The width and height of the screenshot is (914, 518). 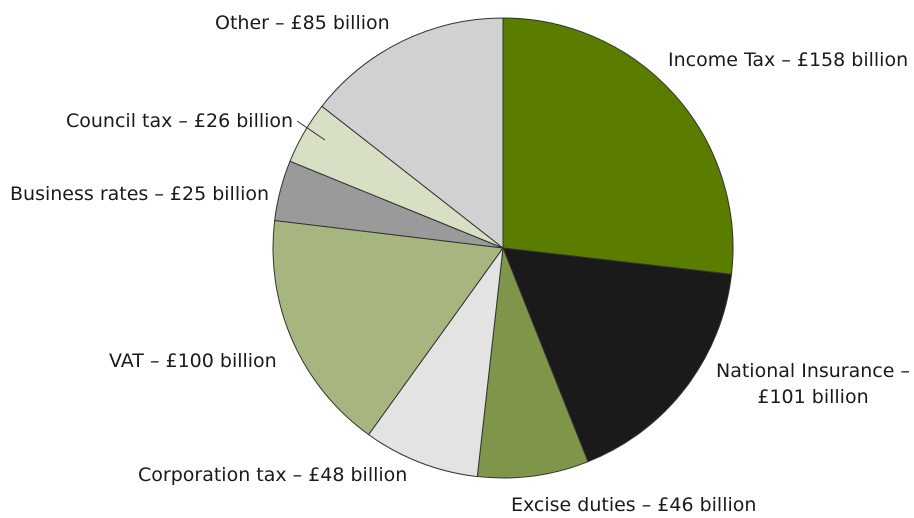 I want to click on label-vat: VAT – £100 billion, so click(x=193, y=361).